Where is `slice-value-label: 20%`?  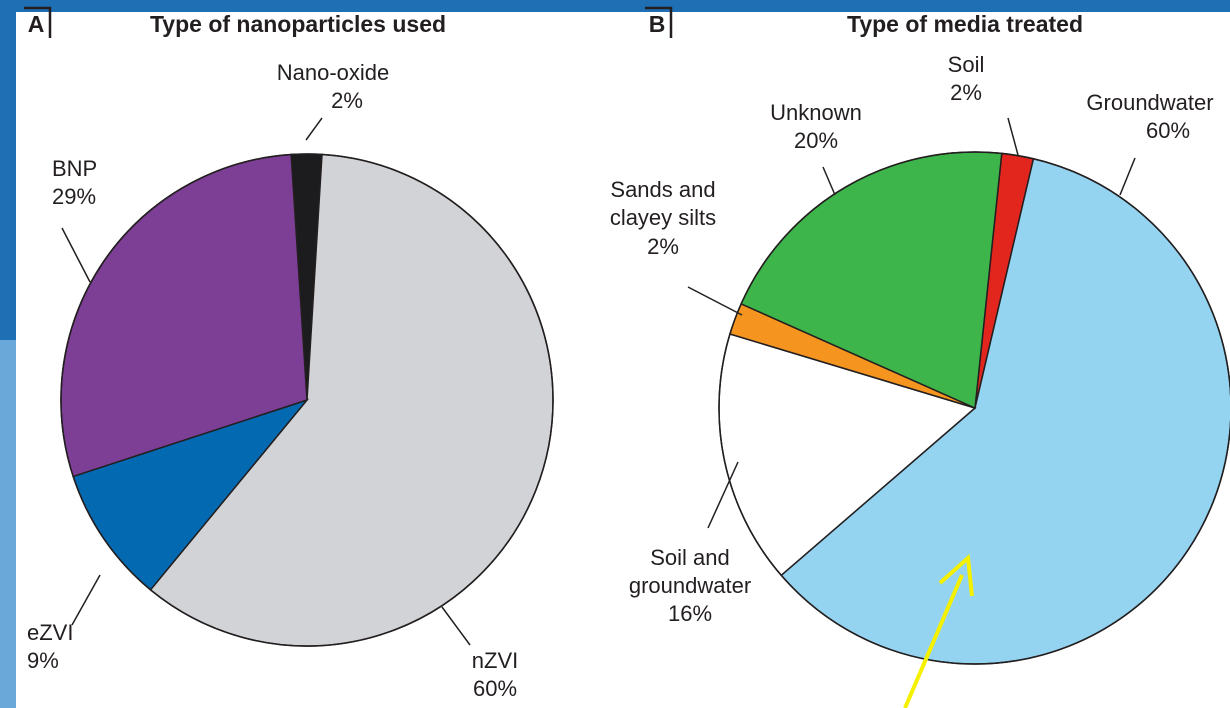 slice-value-label: 20% is located at coordinates (816, 140).